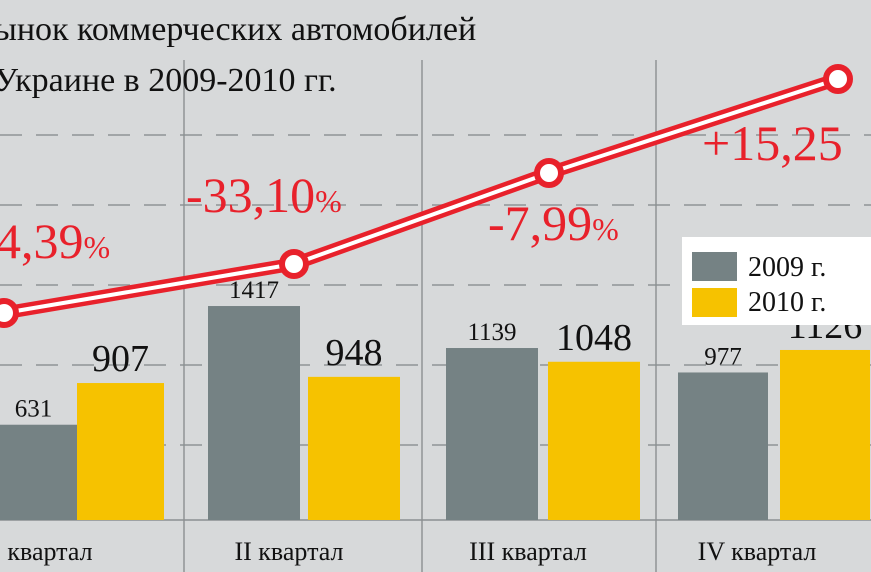 The height and width of the screenshot is (572, 871). Describe the element at coordinates (714, 302) in the screenshot. I see `legend-swatch-2010` at that location.